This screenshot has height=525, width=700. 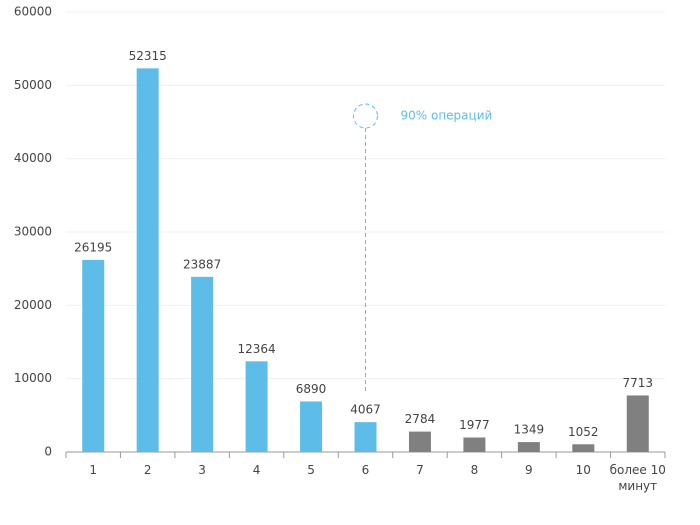 I want to click on y-tick-label: 30000, so click(x=33, y=232).